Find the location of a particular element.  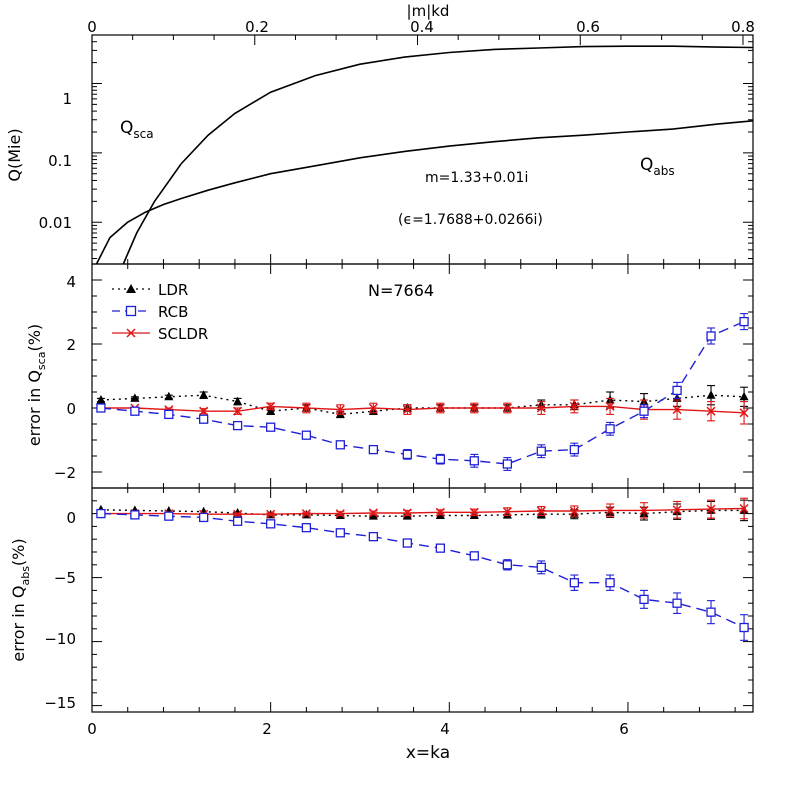

bot-scldr-line is located at coordinates (422, 511).